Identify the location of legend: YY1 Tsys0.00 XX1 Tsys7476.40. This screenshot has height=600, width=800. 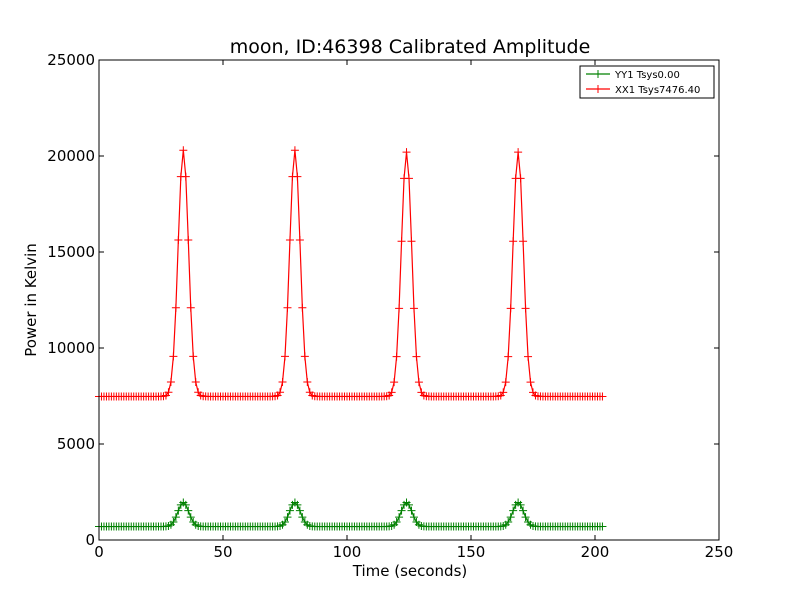
(647, 82).